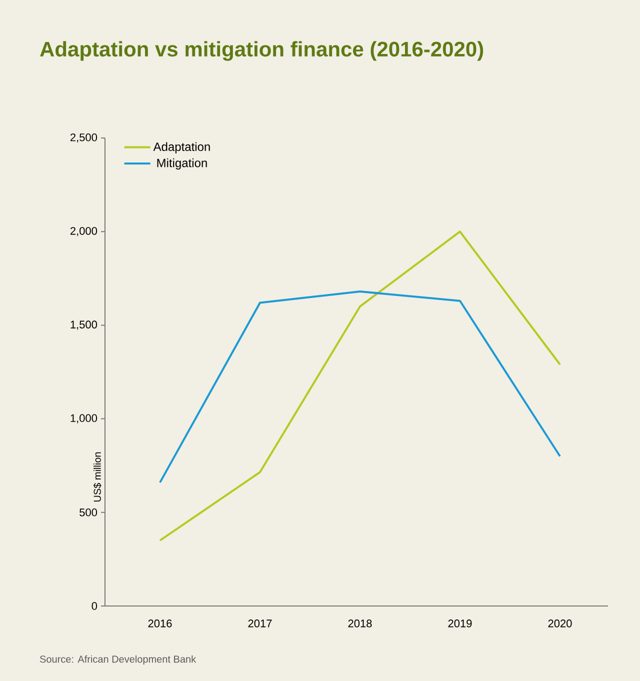 Image resolution: width=640 pixels, height=681 pixels. I want to click on legend-label: Adaptation, so click(181, 148).